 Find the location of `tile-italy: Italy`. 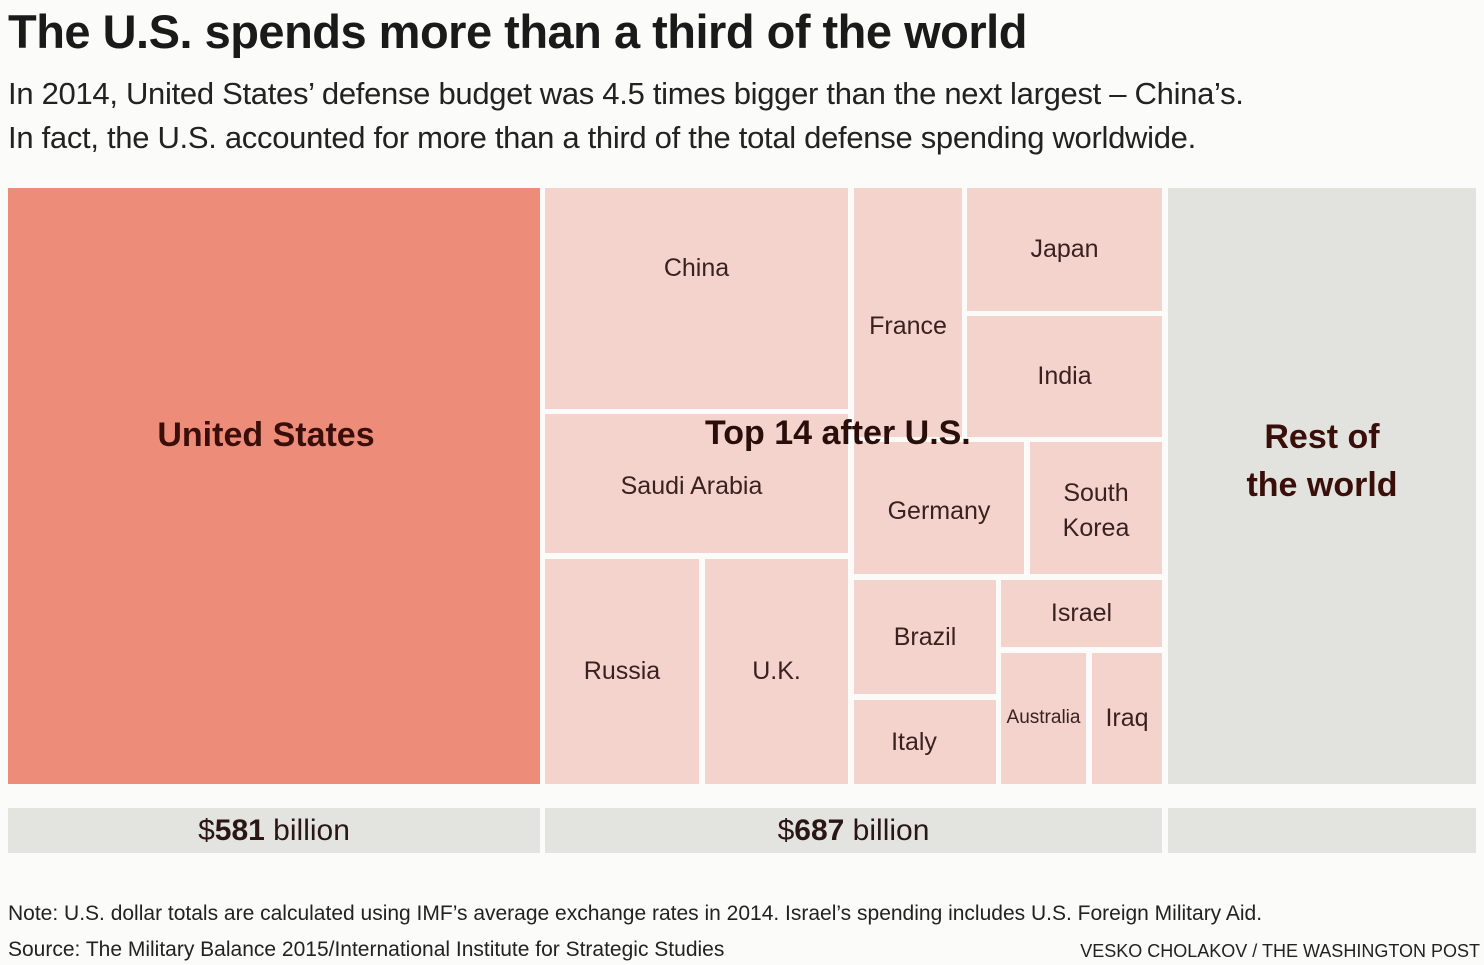

tile-italy: Italy is located at coordinates (925, 742).